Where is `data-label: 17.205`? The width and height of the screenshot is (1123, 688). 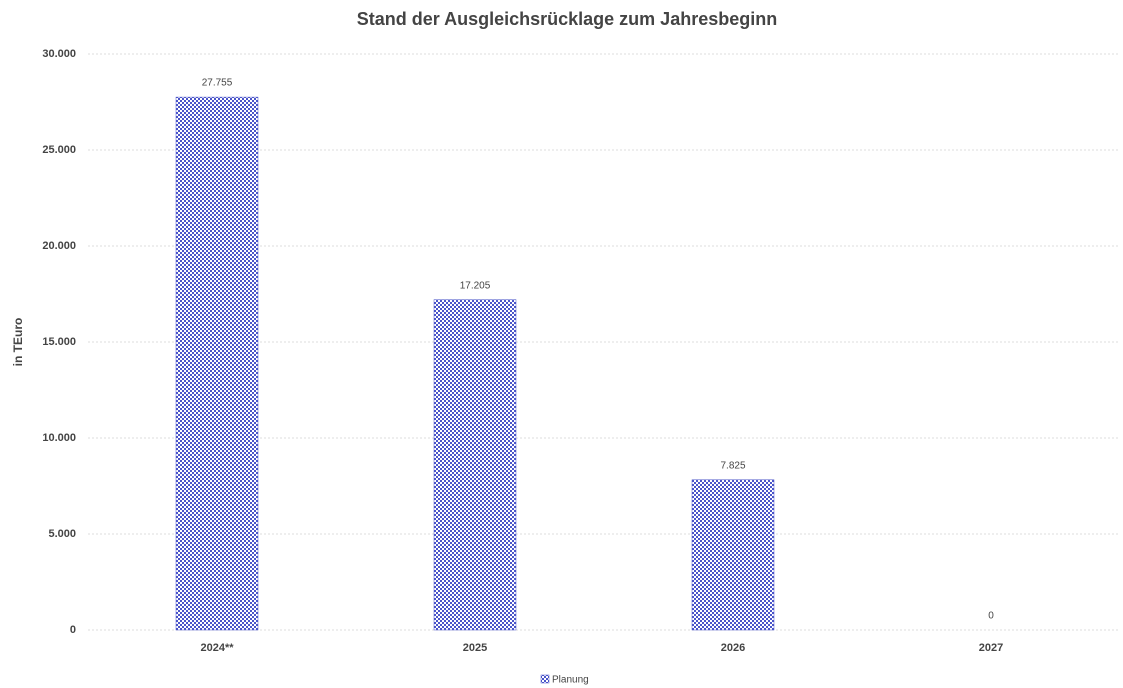
data-label: 17.205 is located at coordinates (475, 285).